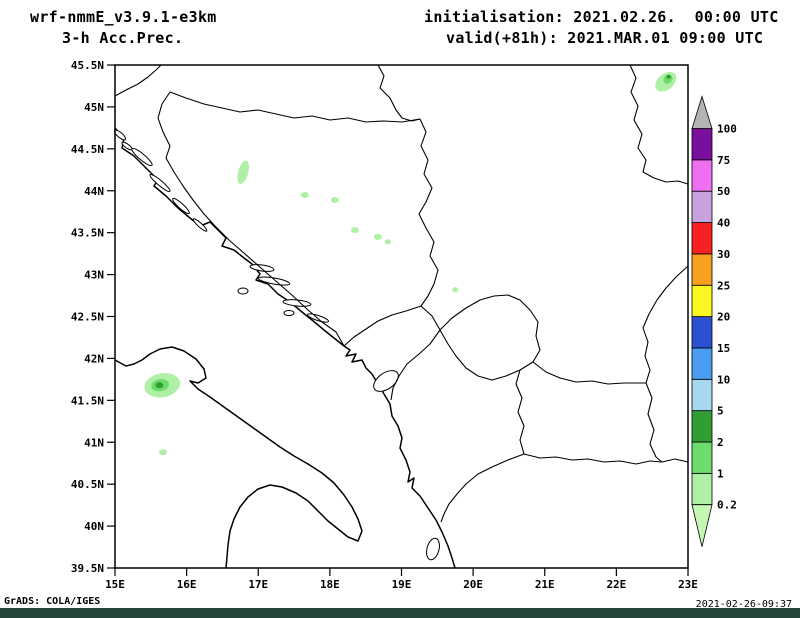 This screenshot has height=618, width=800. What do you see at coordinates (87, 65) in the screenshot?
I see `lat-tick-label: 45.5N` at bounding box center [87, 65].